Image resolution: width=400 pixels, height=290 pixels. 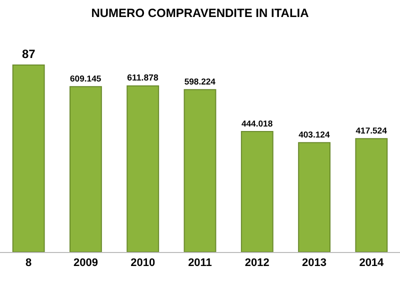 I want to click on annotation: 87, so click(x=29, y=54).